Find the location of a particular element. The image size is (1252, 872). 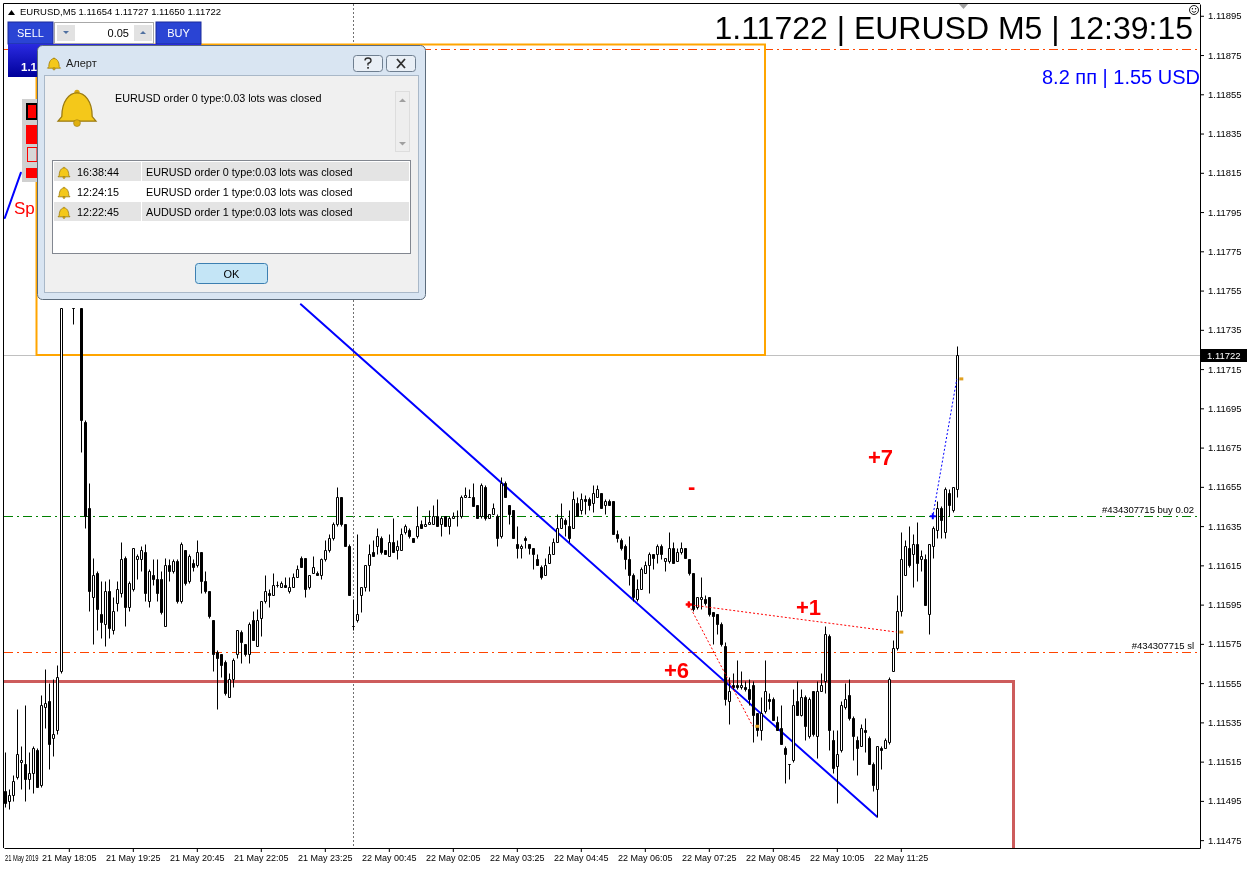

y-tick-label: 1.11795 is located at coordinates (1225, 212).